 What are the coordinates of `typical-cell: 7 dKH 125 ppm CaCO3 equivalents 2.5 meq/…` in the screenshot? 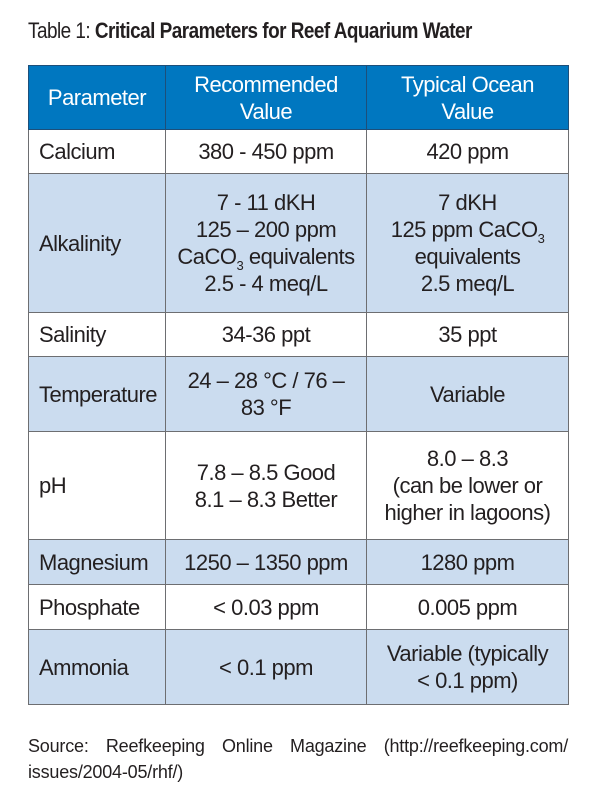 It's located at (467, 243).